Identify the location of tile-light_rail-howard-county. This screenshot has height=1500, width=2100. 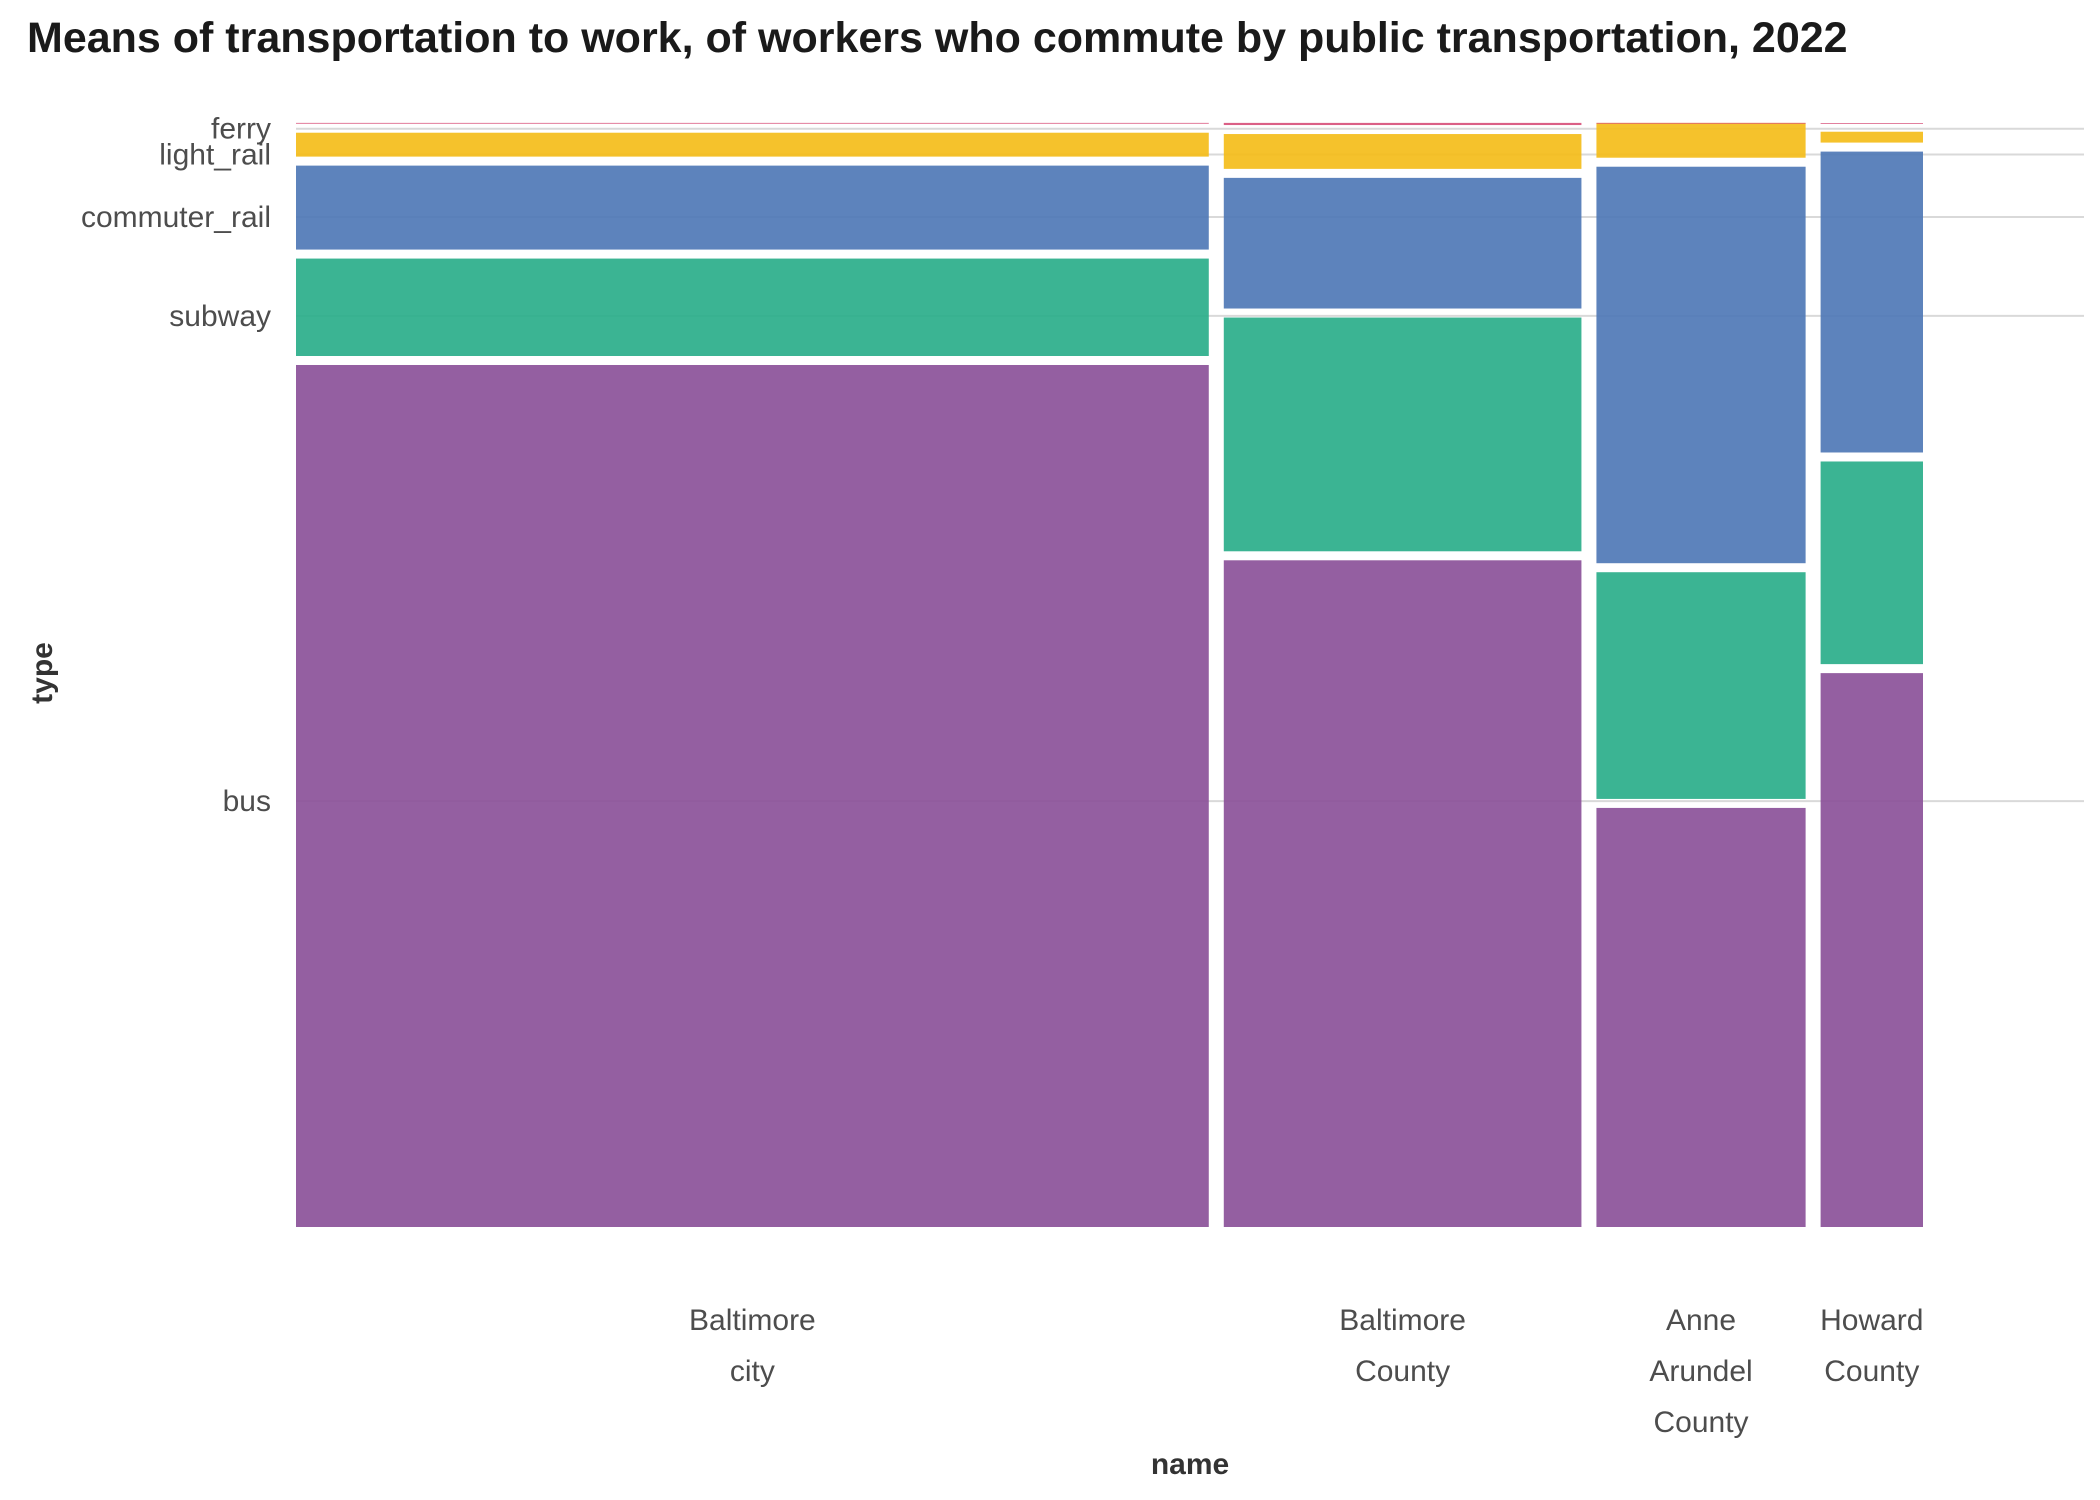
(1872, 137).